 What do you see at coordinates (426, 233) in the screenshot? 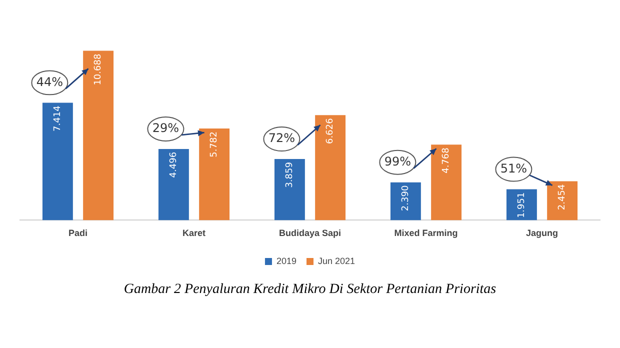
I see `x-tick-label: Mixed Farming` at bounding box center [426, 233].